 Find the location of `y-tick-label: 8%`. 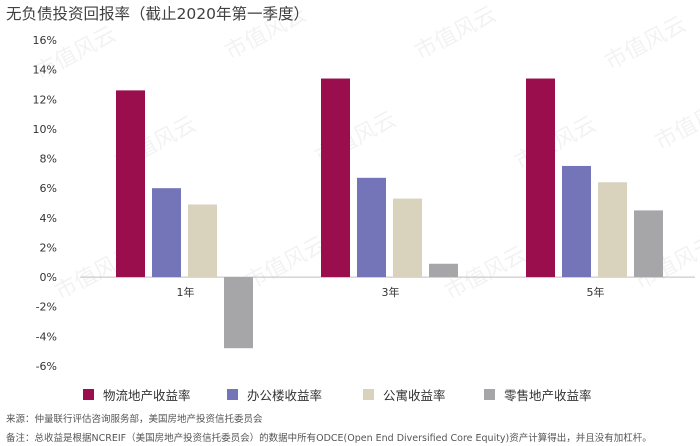

y-tick-label: 8% is located at coordinates (48, 159).